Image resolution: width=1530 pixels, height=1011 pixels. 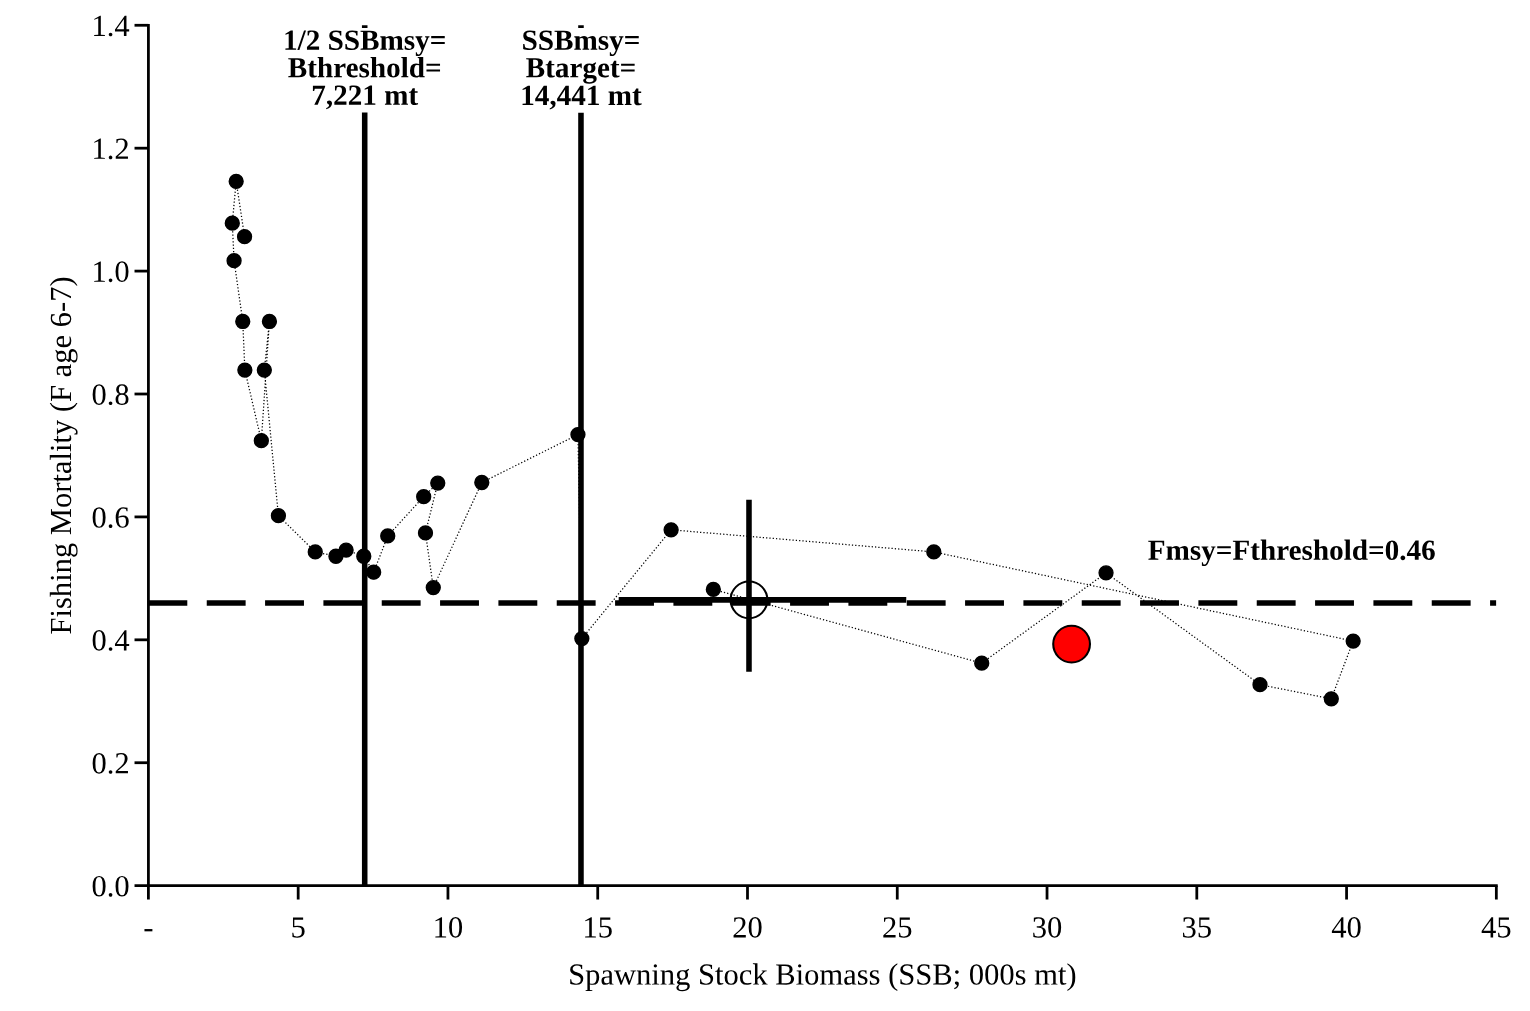 What do you see at coordinates (110, 886) in the screenshot?
I see `y-tick-label: 0.0` at bounding box center [110, 886].